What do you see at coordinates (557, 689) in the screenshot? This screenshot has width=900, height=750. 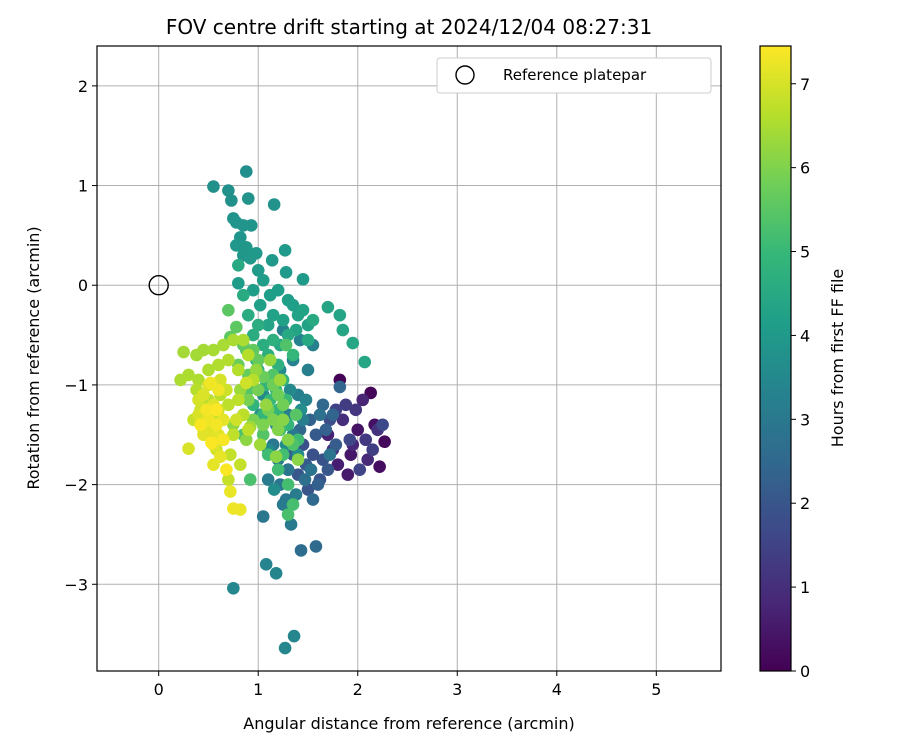 I see `x-tick-label: 4` at bounding box center [557, 689].